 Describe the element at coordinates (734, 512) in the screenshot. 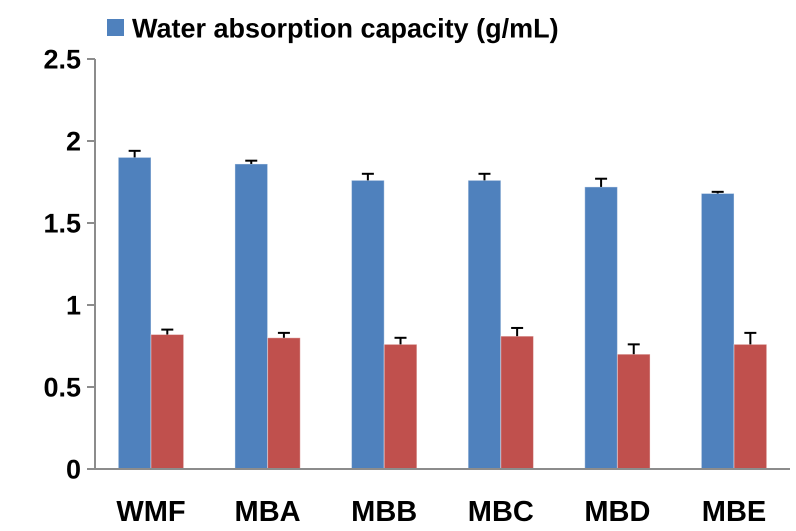

I see `x-tick-label: MBE` at that location.